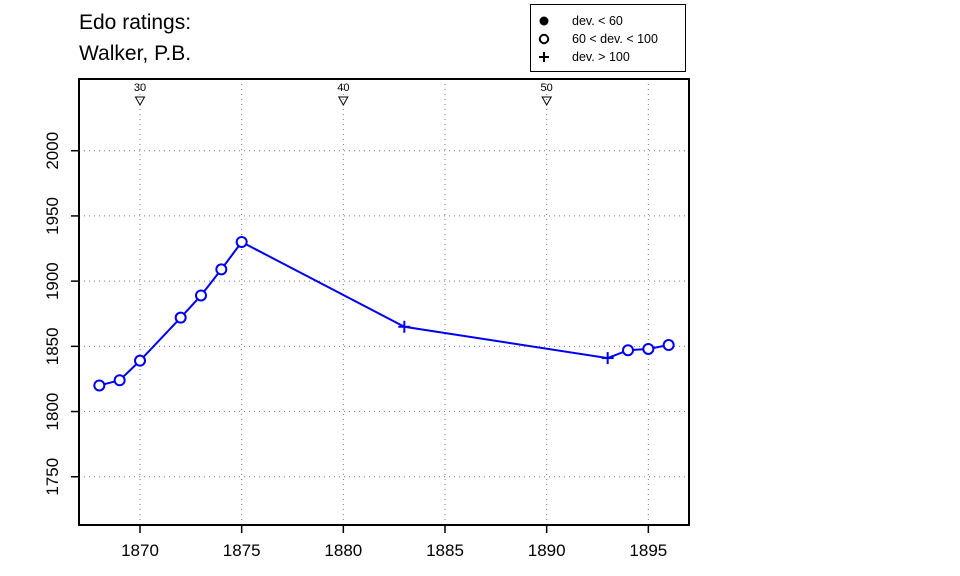 The height and width of the screenshot is (576, 960). What do you see at coordinates (445, 550) in the screenshot?
I see `x-tick-label: 1885` at bounding box center [445, 550].